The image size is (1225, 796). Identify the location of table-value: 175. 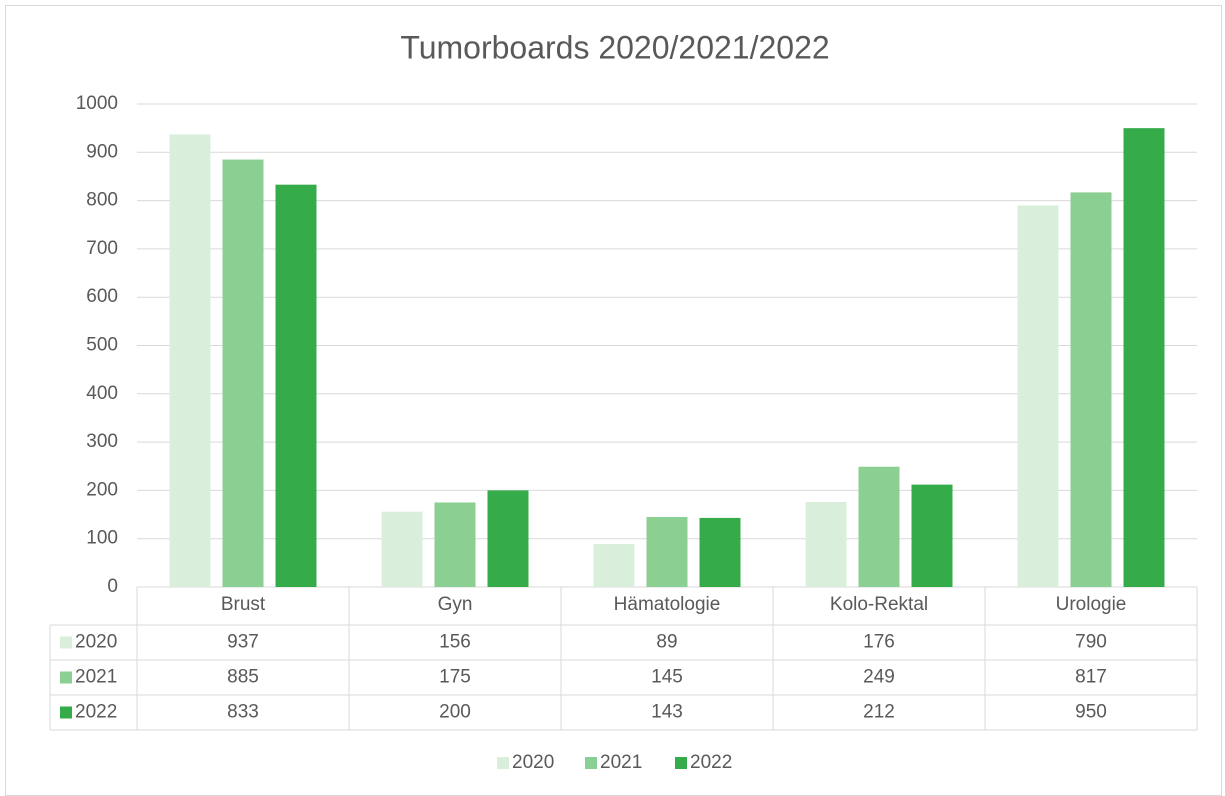
(455, 677).